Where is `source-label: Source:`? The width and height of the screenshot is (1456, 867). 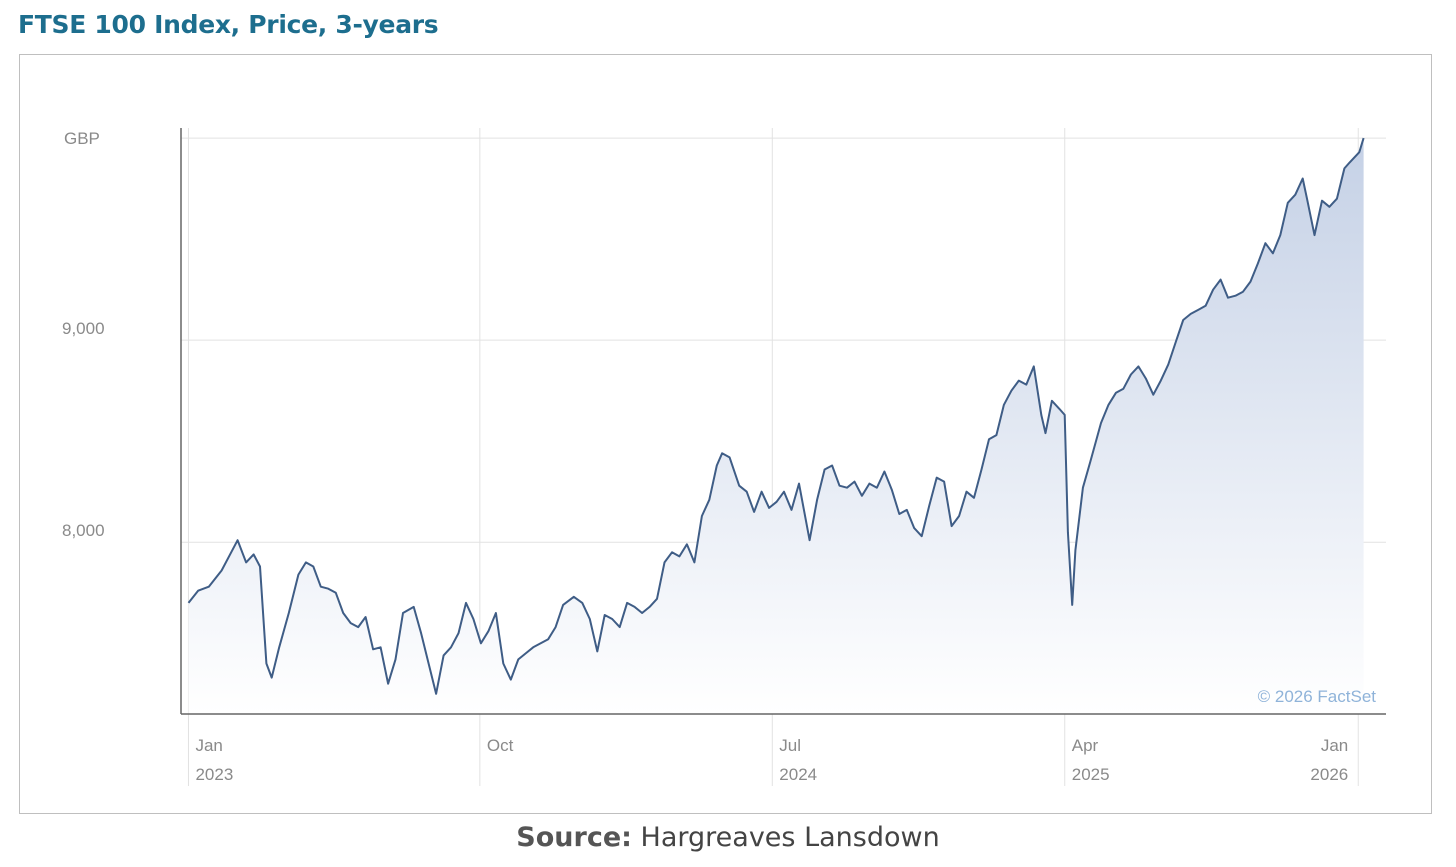 source-label: Source: is located at coordinates (574, 837).